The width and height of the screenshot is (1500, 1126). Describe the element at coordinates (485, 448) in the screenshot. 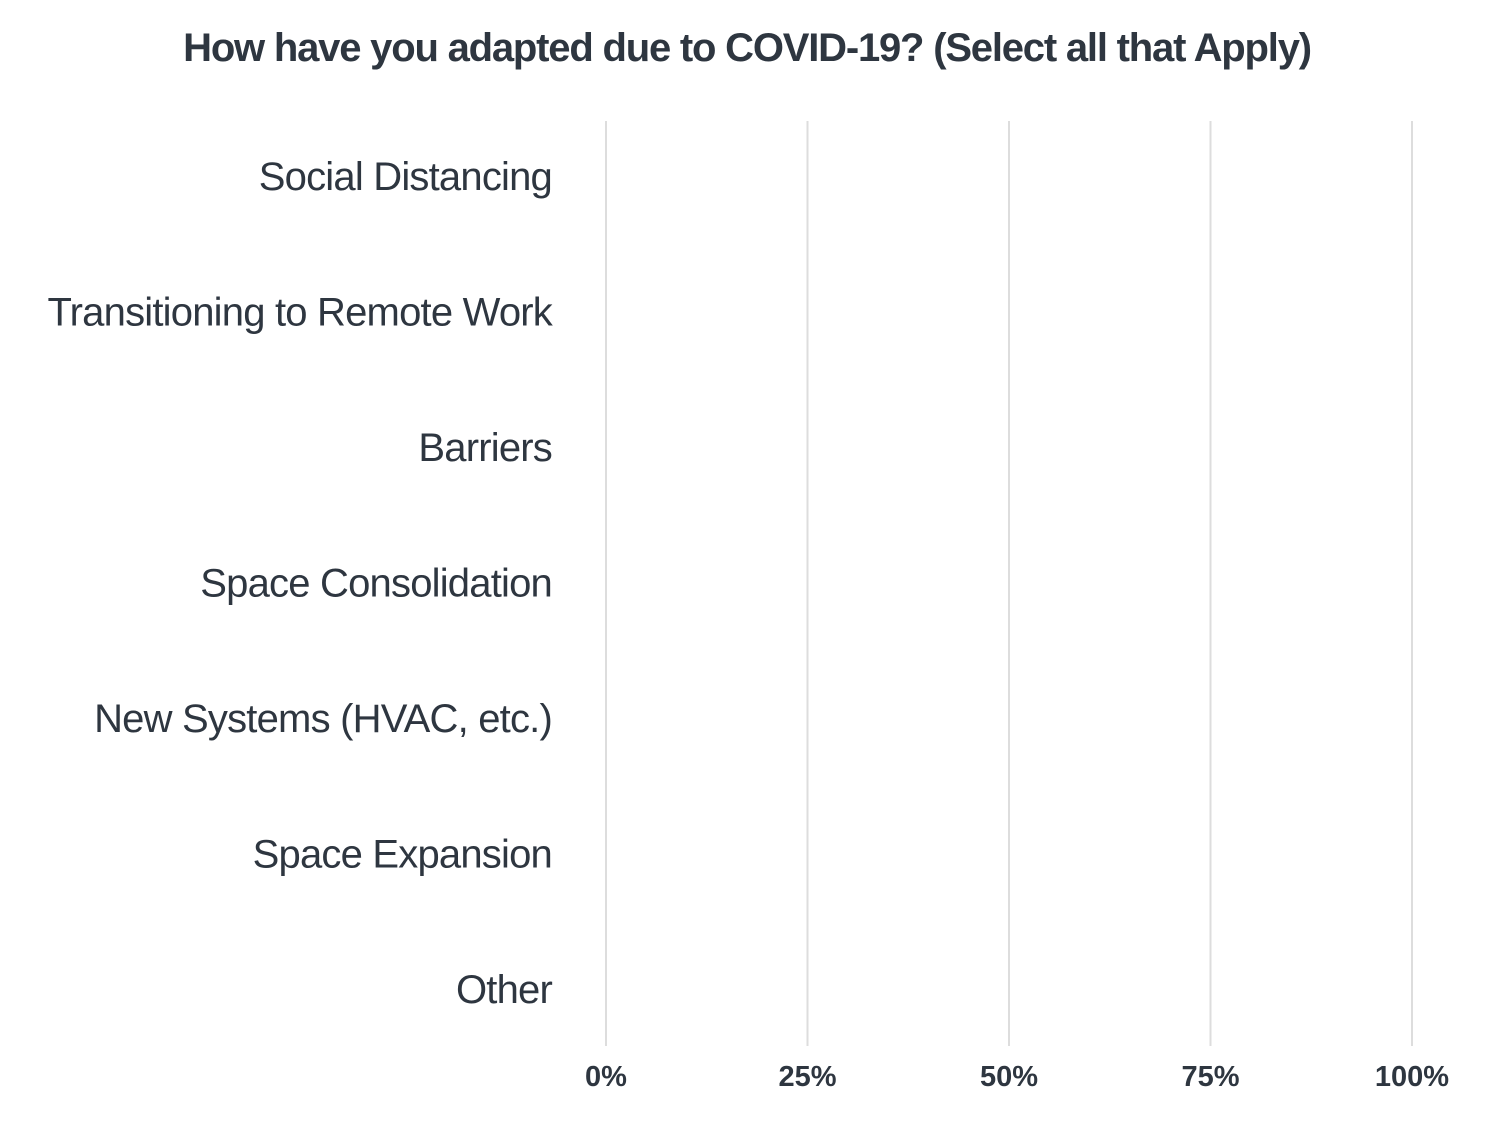

I see `category-label: Barriers` at that location.